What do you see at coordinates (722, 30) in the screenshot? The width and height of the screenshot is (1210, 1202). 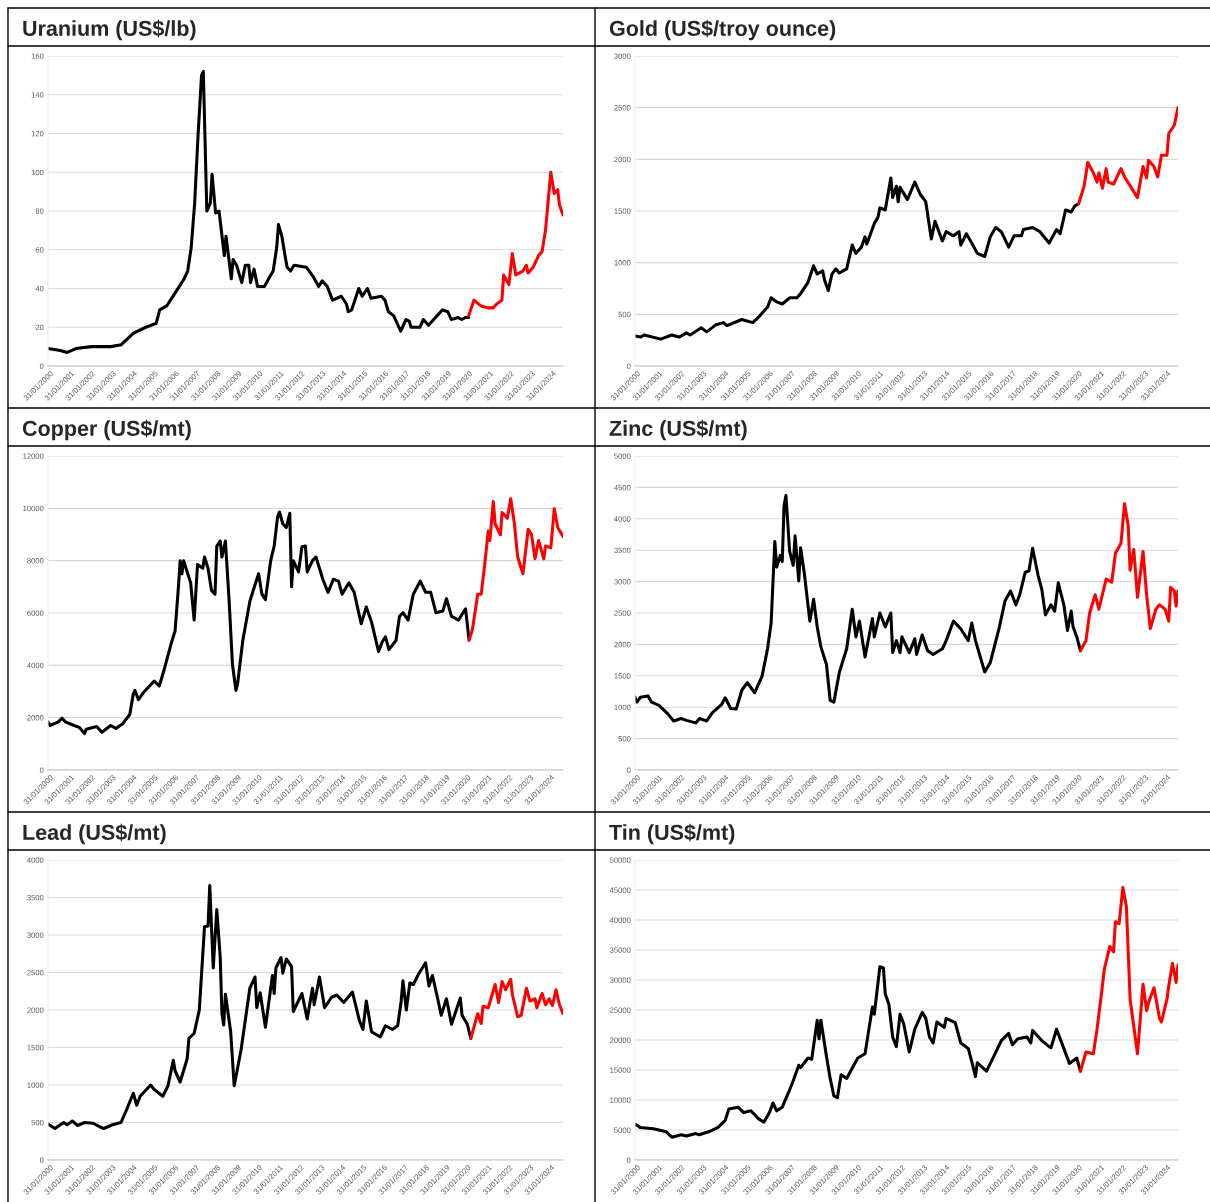 I see `chart-title: Gold (US$/troy ounce)` at bounding box center [722, 30].